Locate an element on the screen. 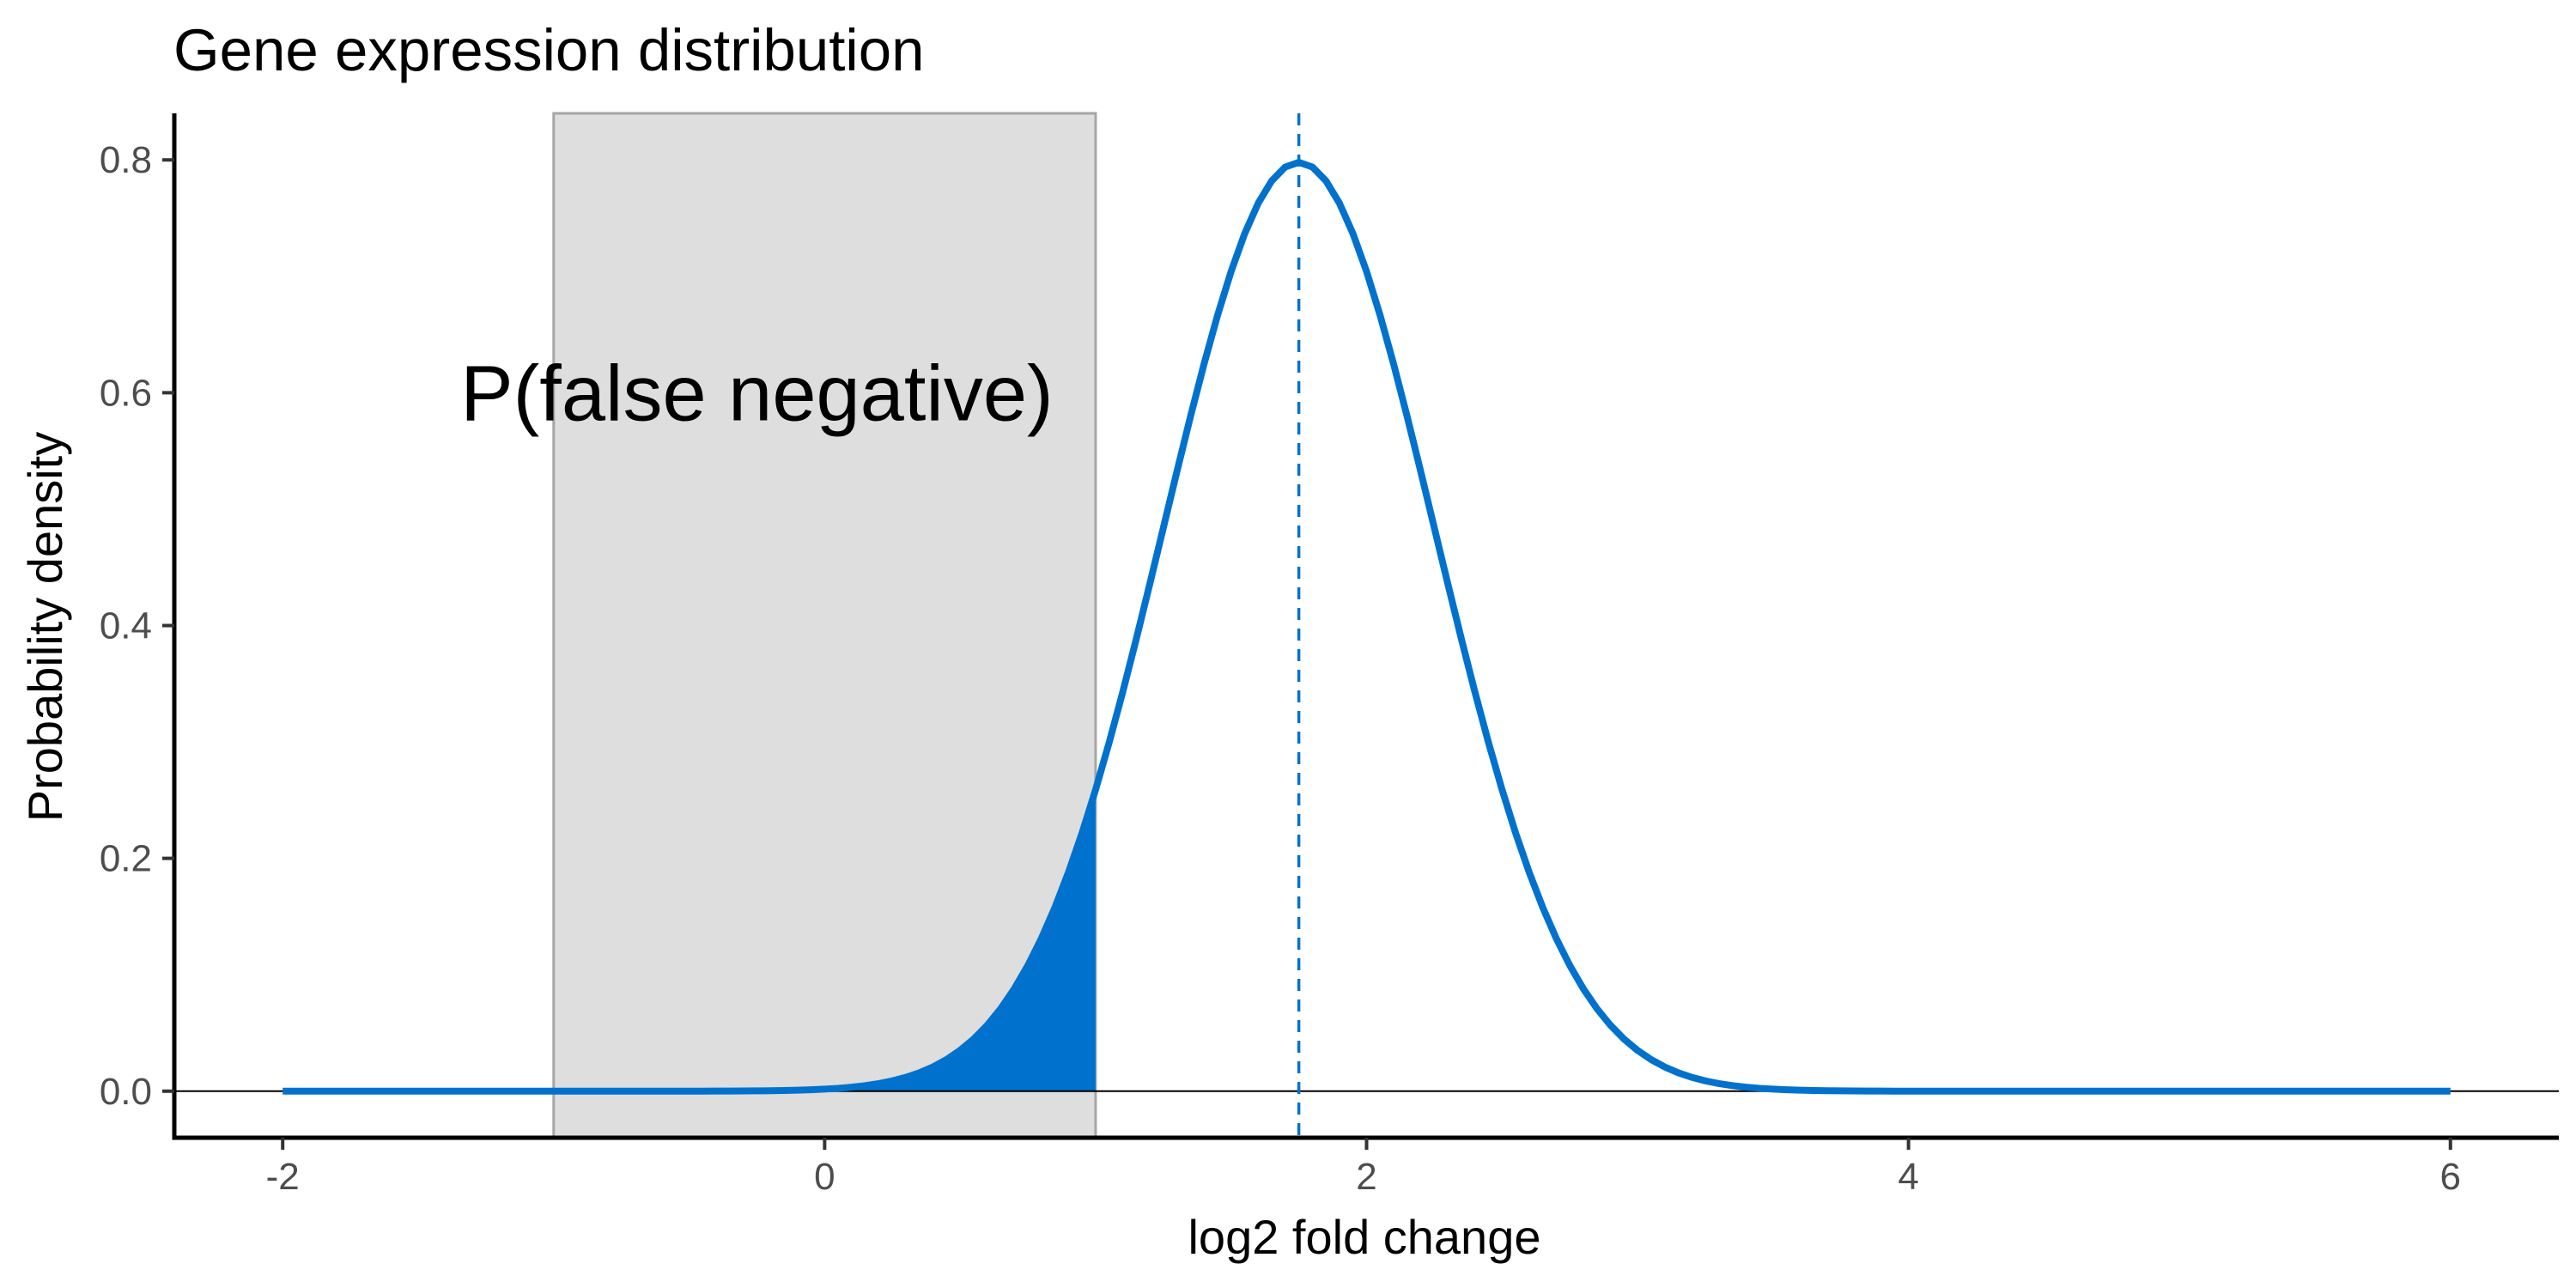 Image resolution: width=2576 pixels, height=1288 pixels. x-tick-label: 2 is located at coordinates (1366, 1177).